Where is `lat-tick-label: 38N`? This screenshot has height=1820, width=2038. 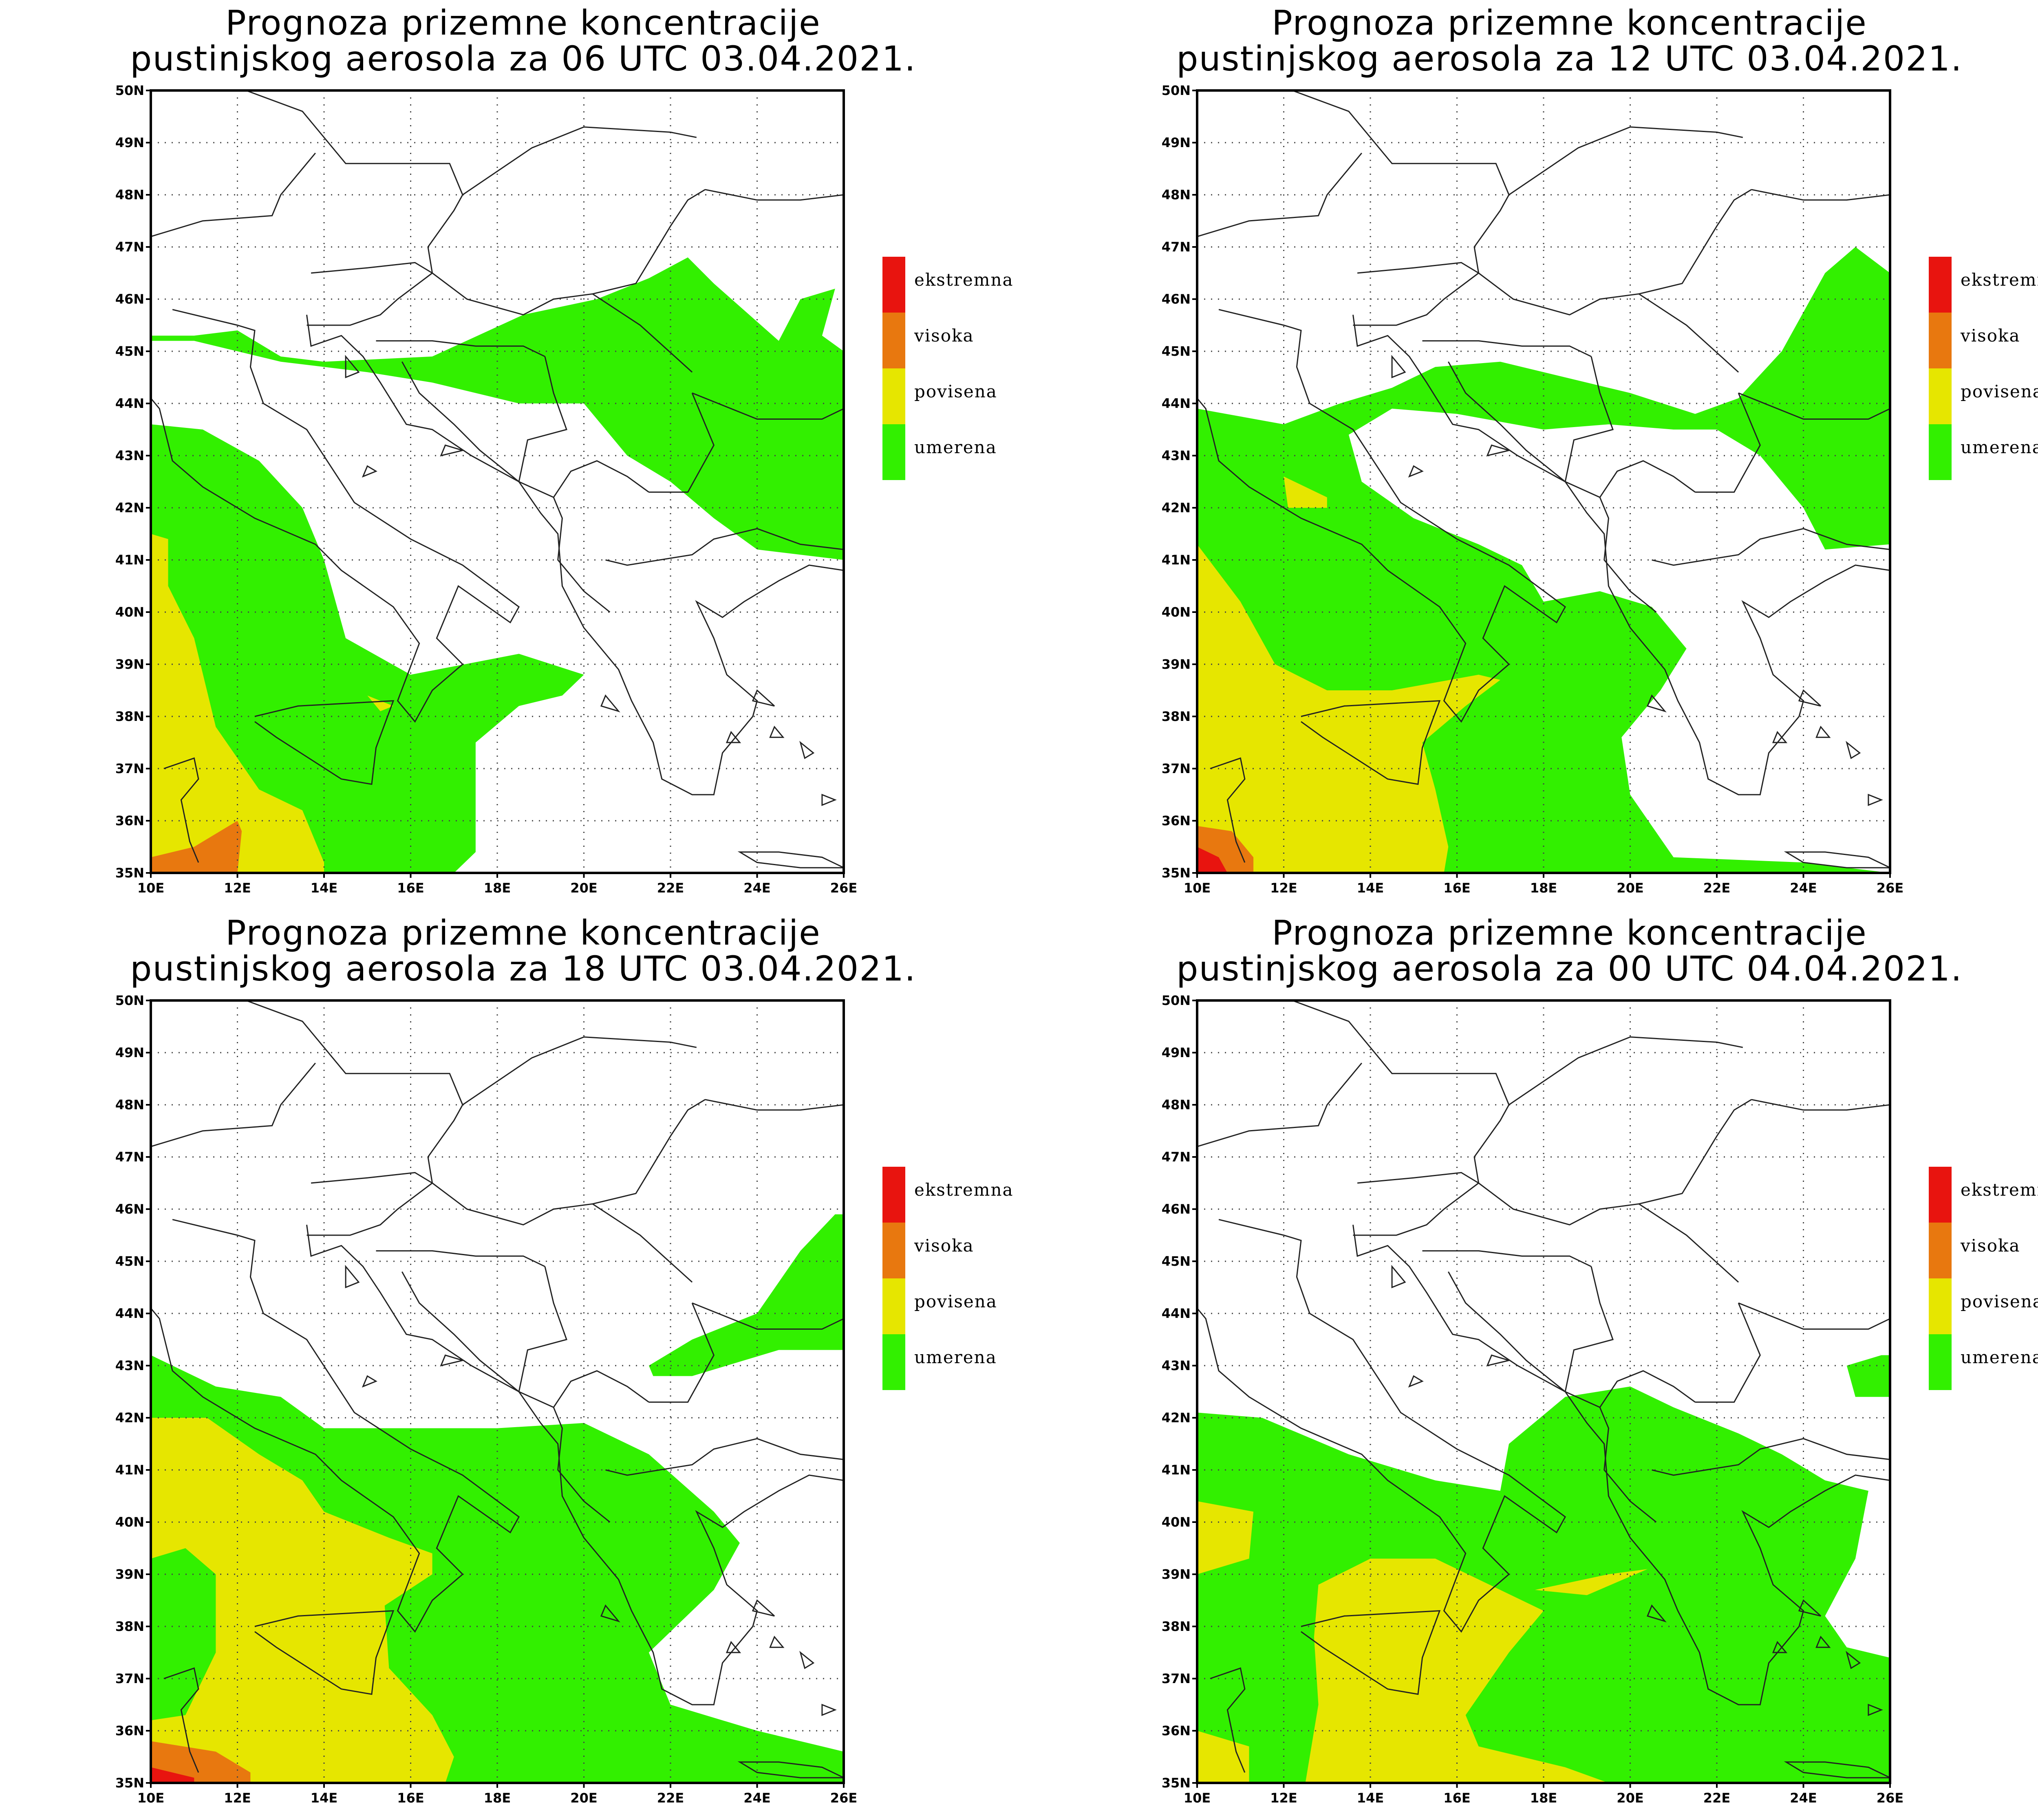 lat-tick-label: 38N is located at coordinates (130, 717).